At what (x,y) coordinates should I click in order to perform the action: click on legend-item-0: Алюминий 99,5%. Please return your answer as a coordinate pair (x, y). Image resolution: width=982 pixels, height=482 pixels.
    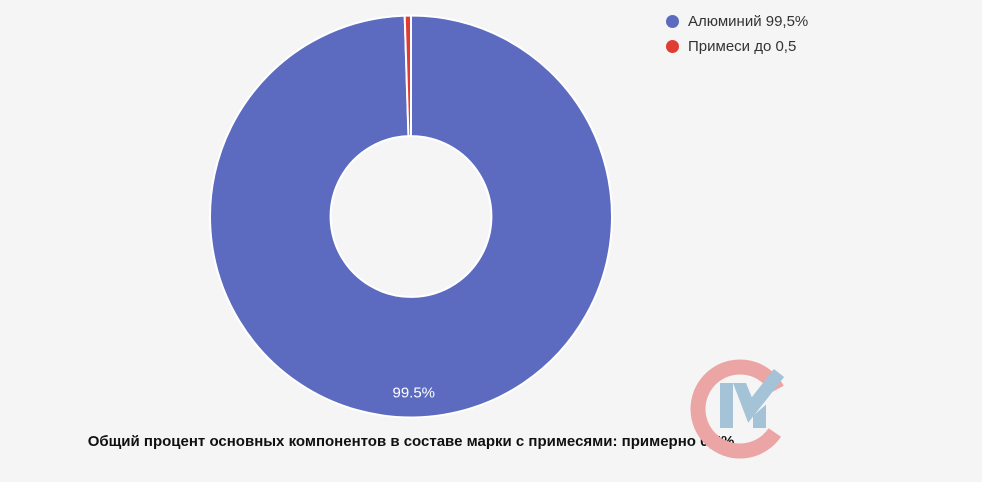
    Looking at the image, I should click on (737, 21).